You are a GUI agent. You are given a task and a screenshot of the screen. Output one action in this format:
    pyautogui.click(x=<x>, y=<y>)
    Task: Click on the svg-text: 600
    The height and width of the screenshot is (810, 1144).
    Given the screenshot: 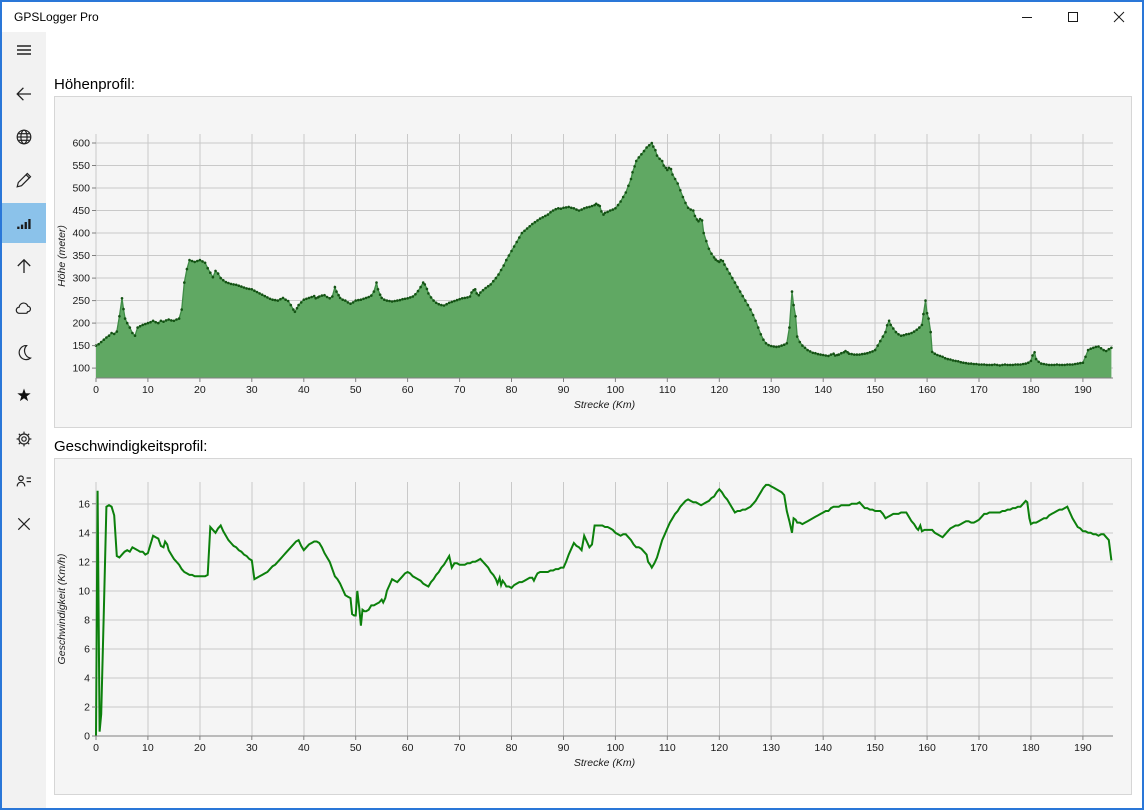 What is the action you would take?
    pyautogui.click(x=81, y=144)
    